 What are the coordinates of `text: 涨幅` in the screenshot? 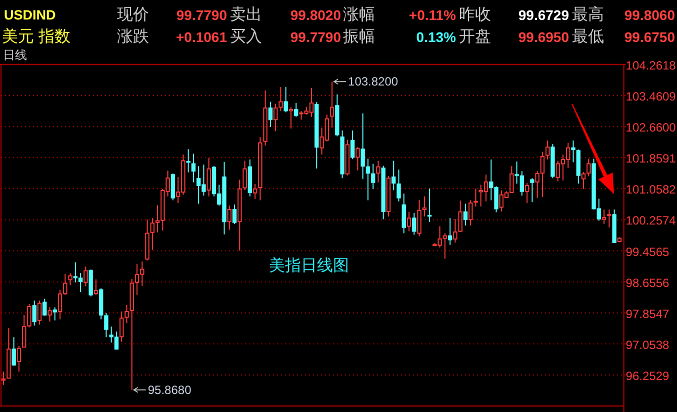 It's located at (359, 15).